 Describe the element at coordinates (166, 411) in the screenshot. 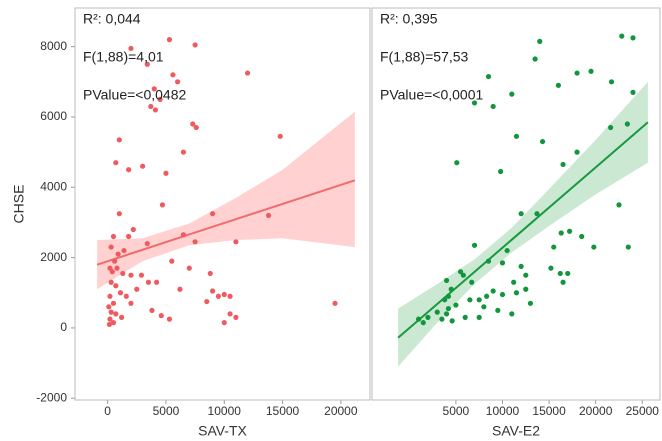

I see `x-tick-label: 5000` at that location.